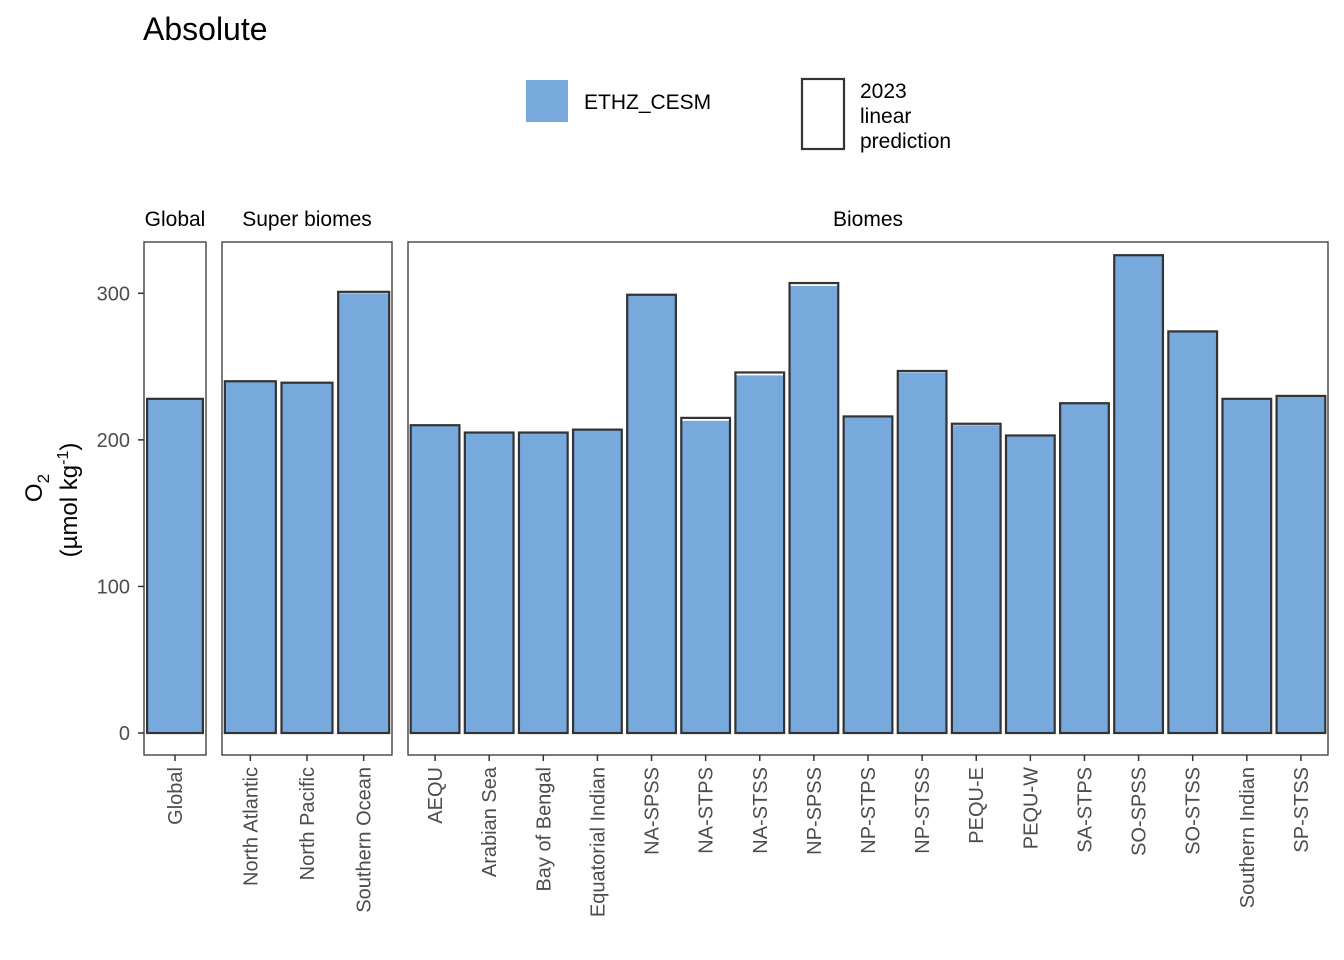 Image resolution: width=1344 pixels, height=960 pixels. Describe the element at coordinates (175, 219) in the screenshot. I see `strip-label-global: Global` at that location.